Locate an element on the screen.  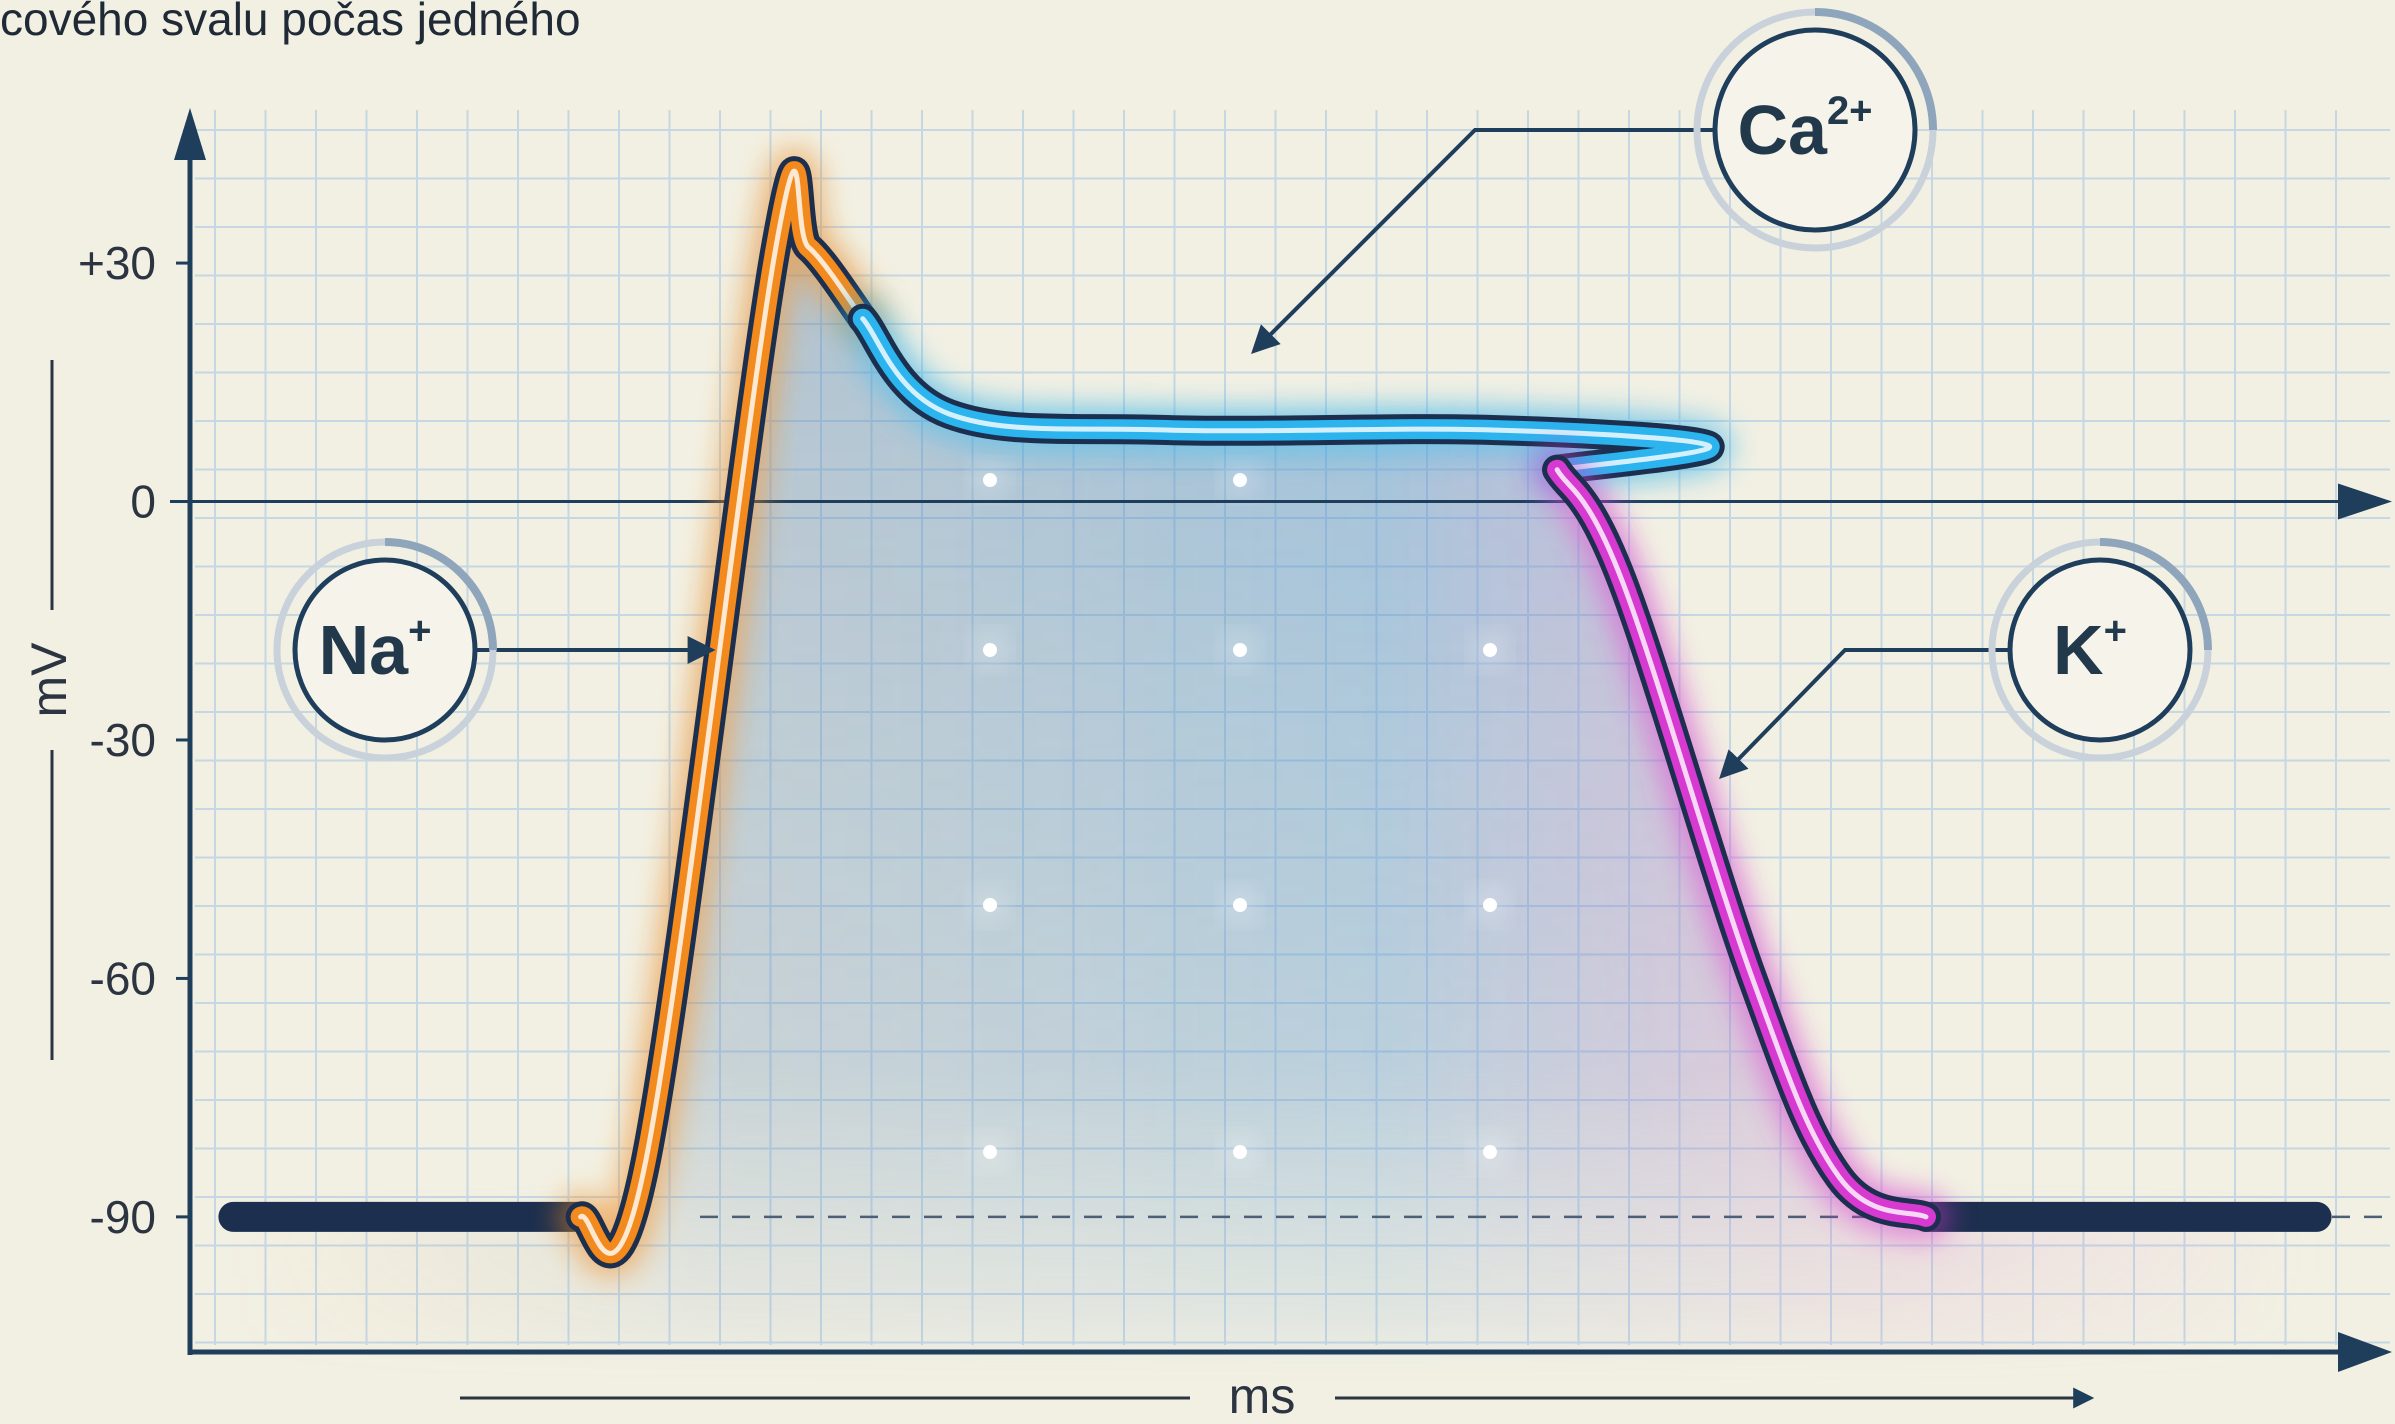
annotation-arrow-ca is located at coordinates (1483, 241).